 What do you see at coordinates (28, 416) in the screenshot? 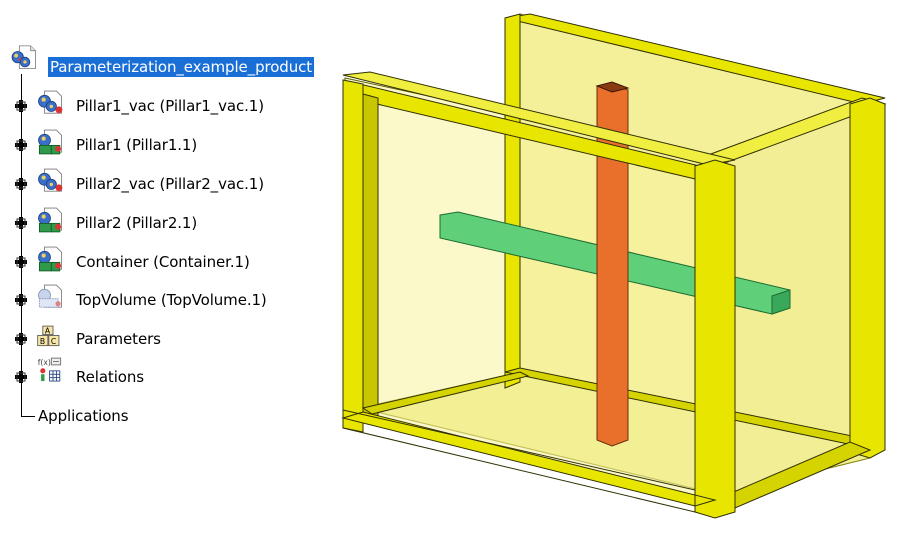
I see `tree-branch-line-applications` at bounding box center [28, 416].